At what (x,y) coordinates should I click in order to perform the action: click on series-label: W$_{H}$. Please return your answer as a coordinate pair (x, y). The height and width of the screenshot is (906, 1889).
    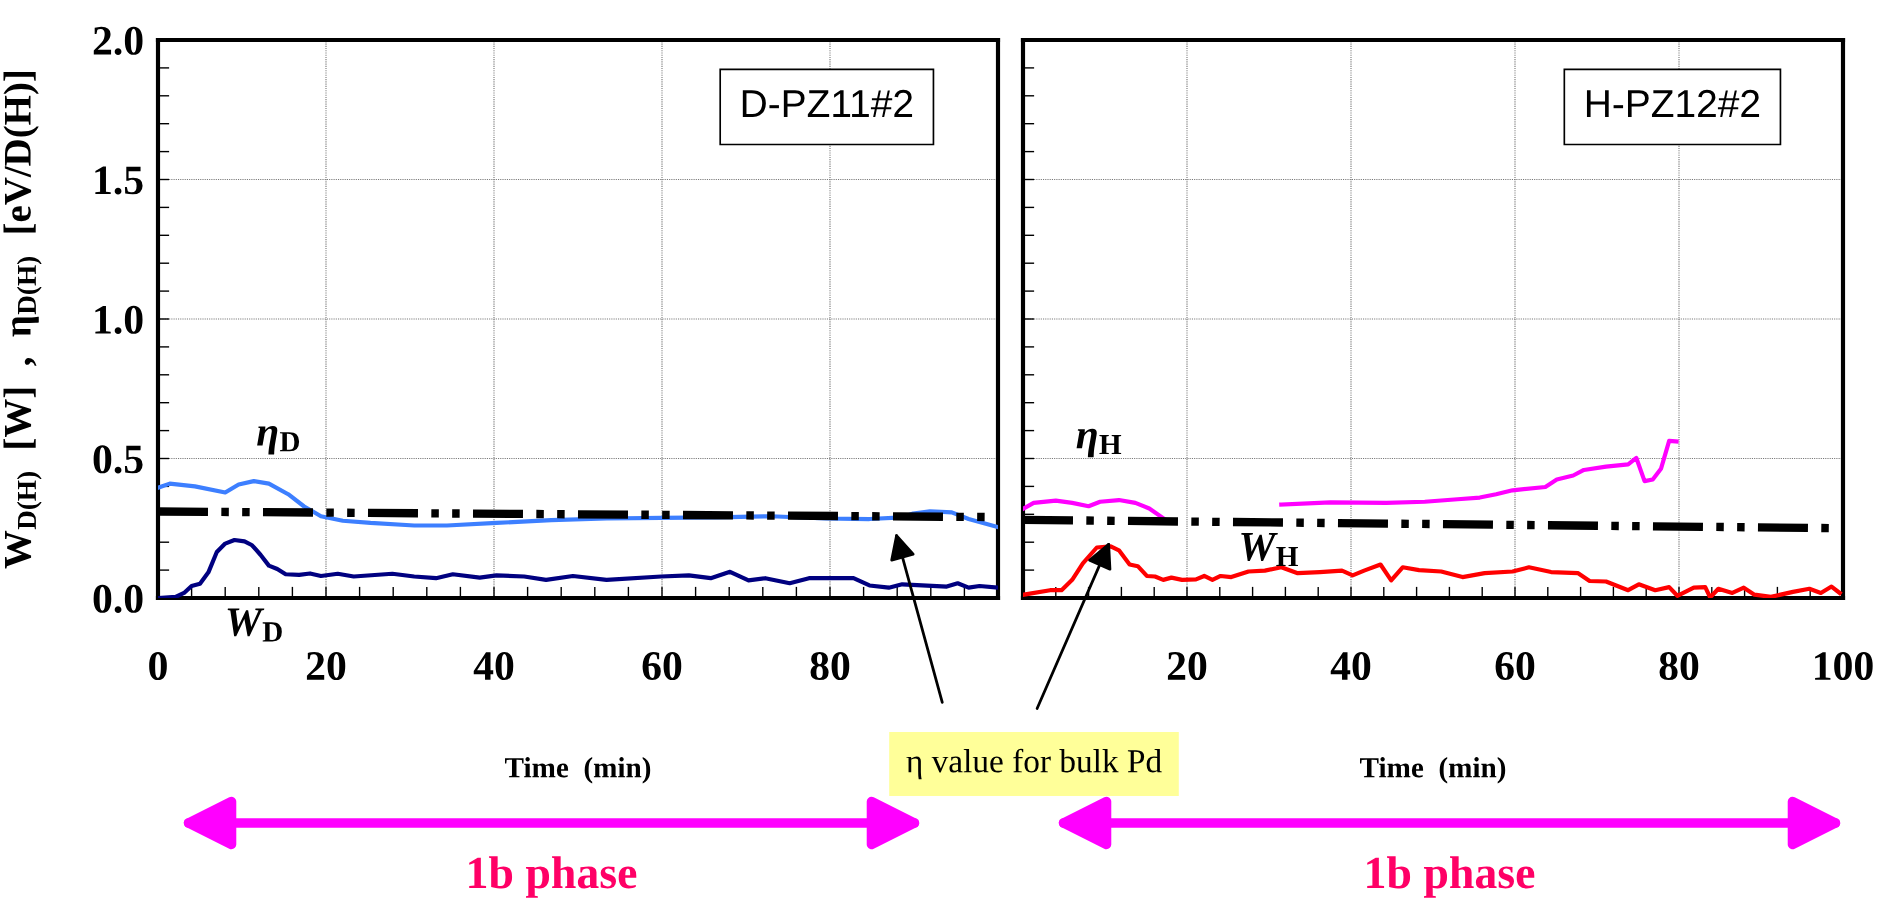
    Looking at the image, I should click on (1269, 550).